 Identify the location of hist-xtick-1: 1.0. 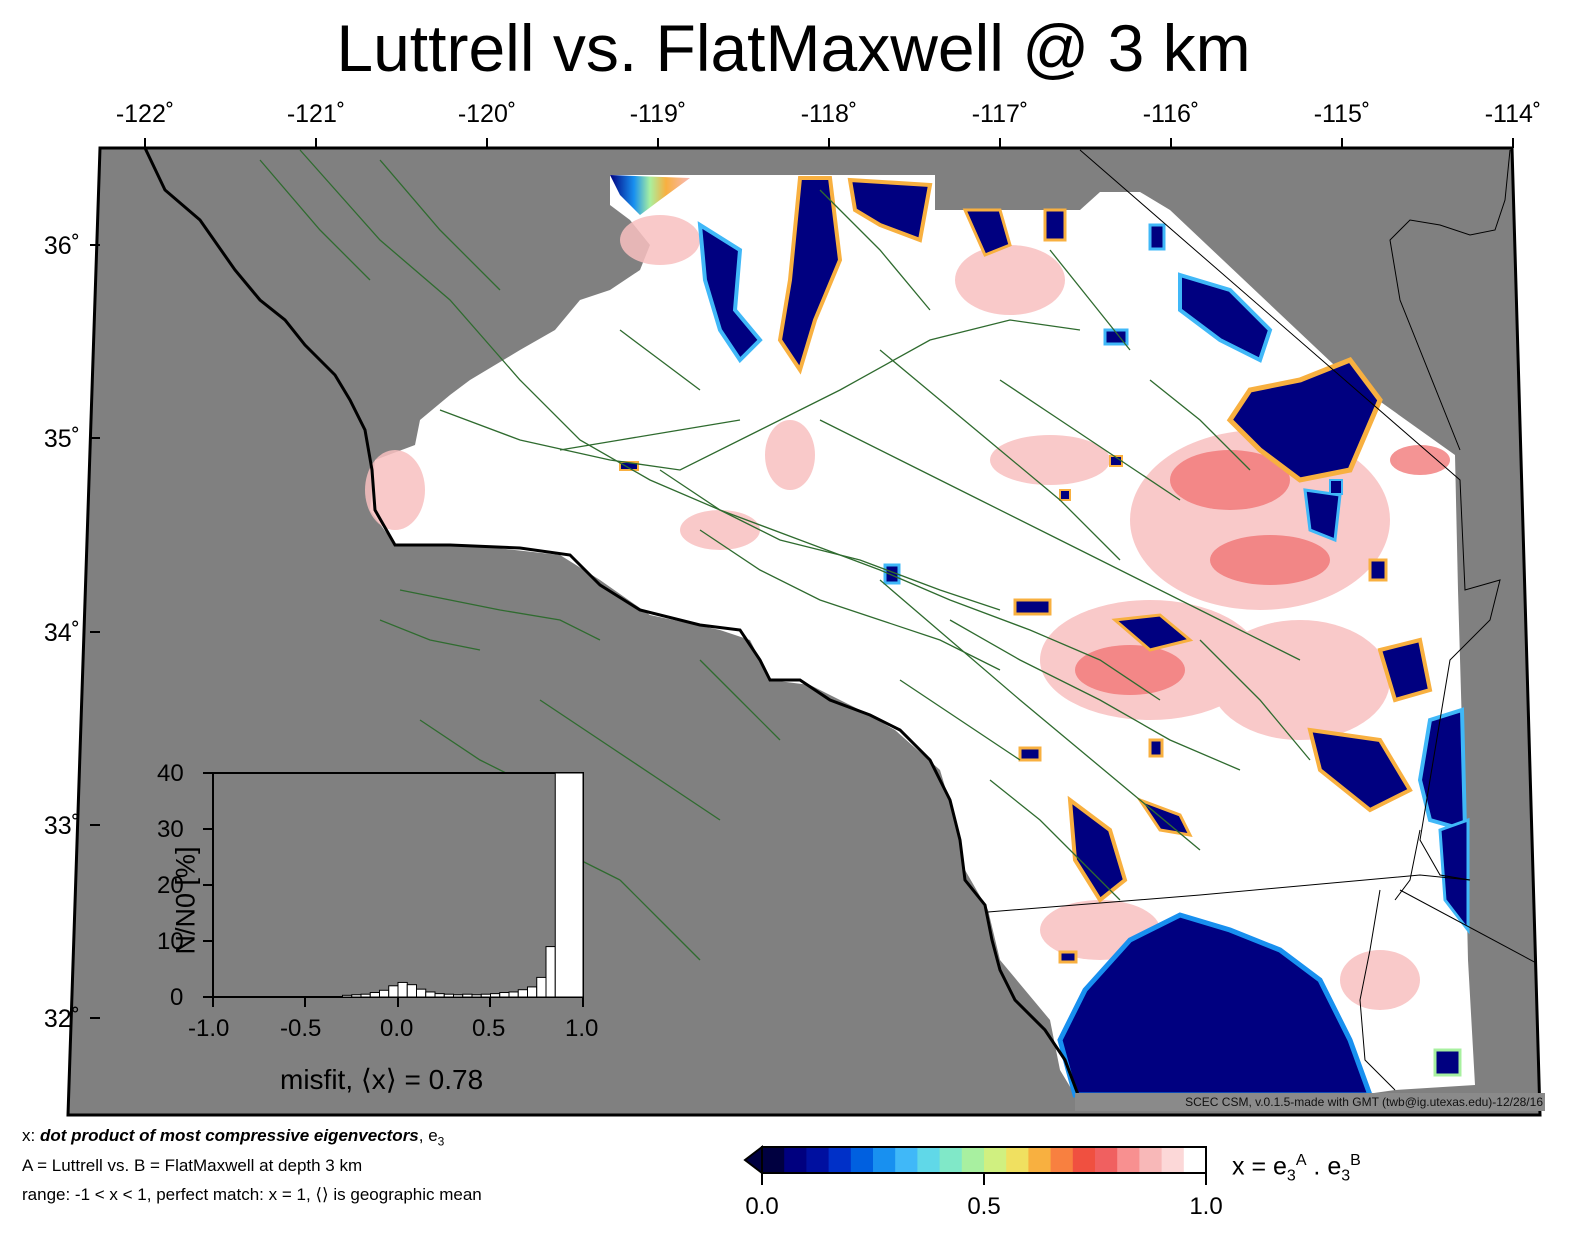
(582, 1028).